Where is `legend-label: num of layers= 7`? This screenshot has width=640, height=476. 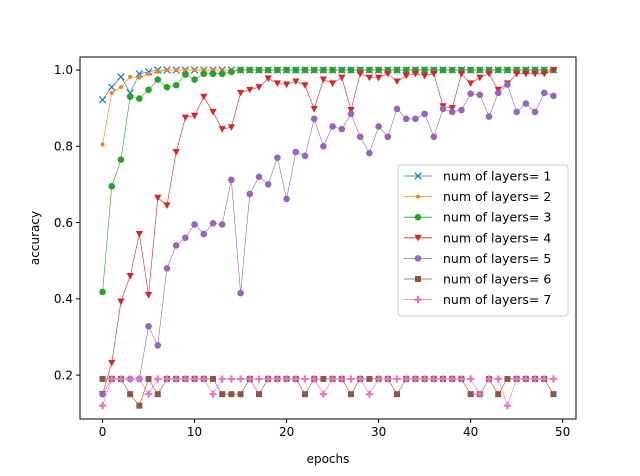
legend-label: num of layers= 7 is located at coordinates (497, 299).